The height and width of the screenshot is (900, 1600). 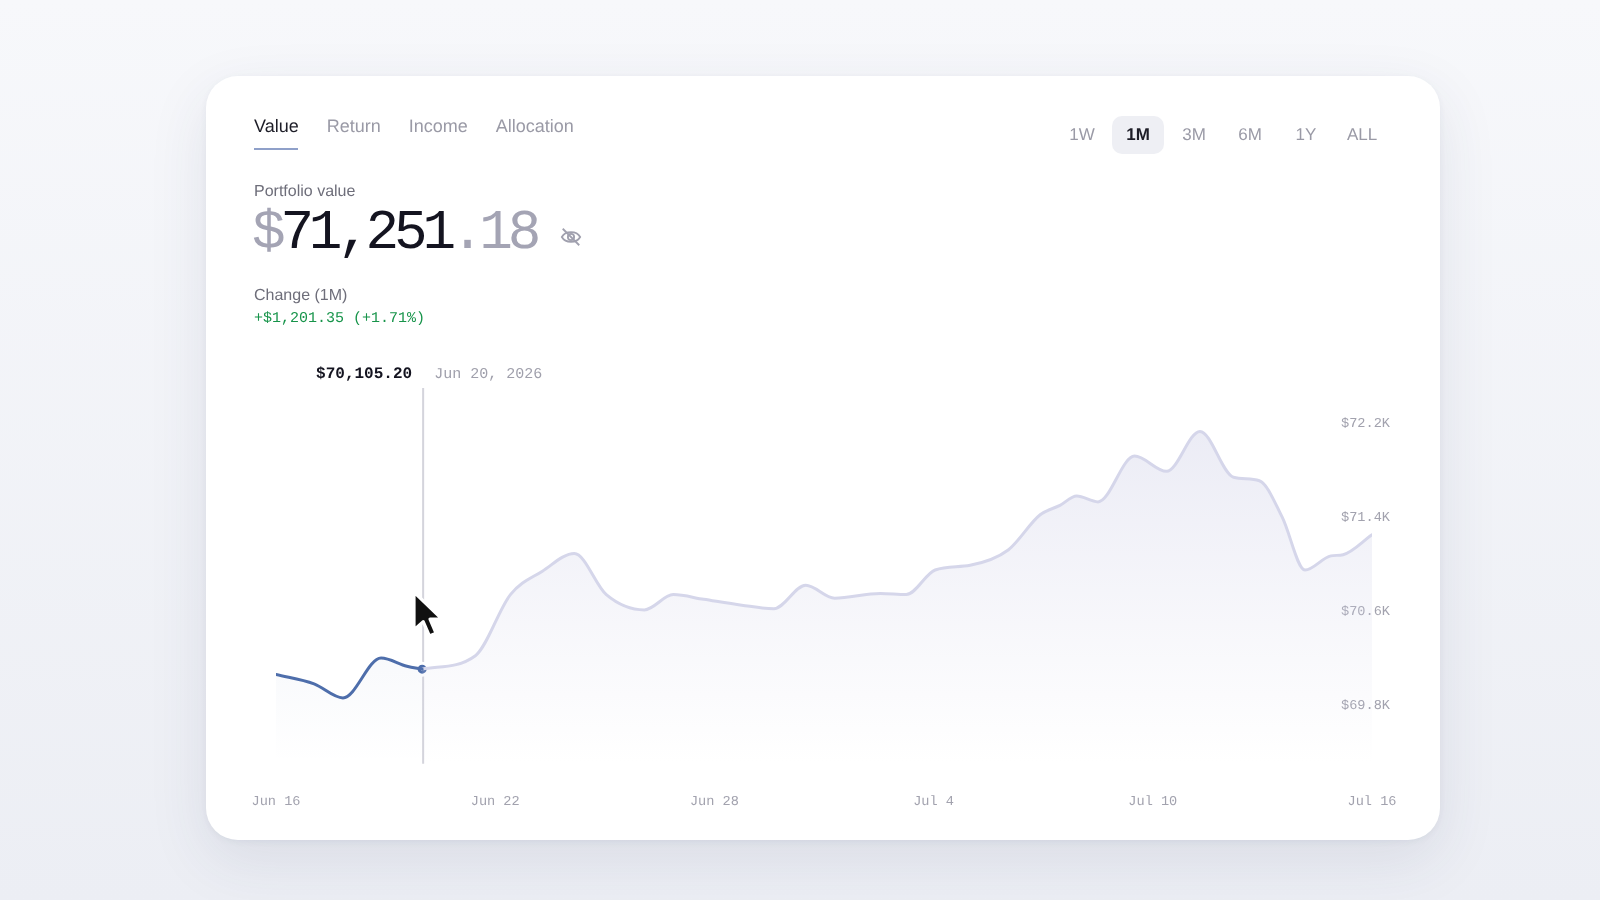 What do you see at coordinates (276, 133) in the screenshot?
I see `text: Value` at bounding box center [276, 133].